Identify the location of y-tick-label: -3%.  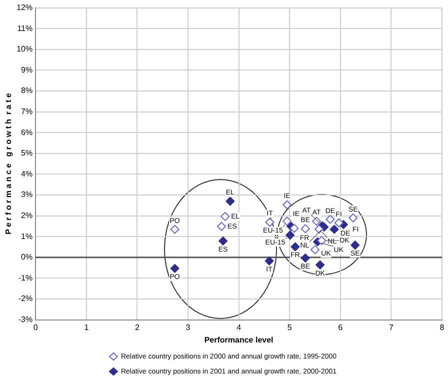
(25, 319).